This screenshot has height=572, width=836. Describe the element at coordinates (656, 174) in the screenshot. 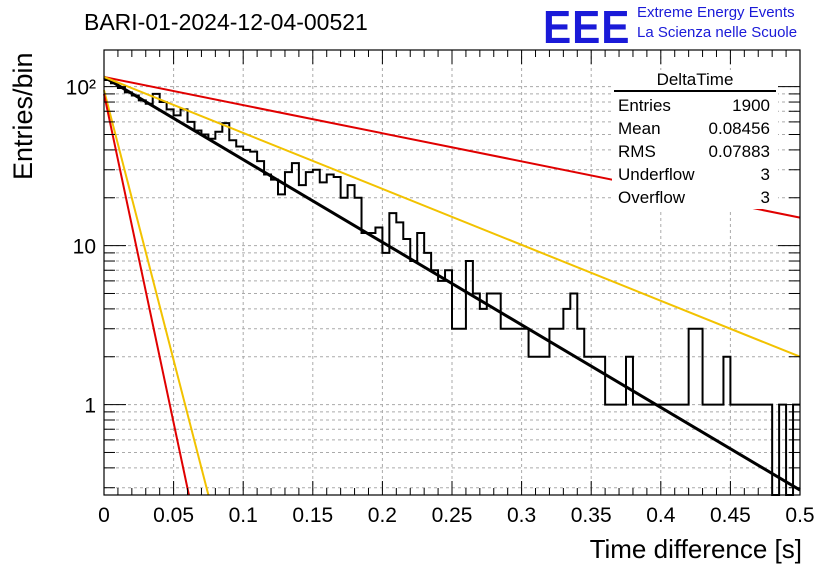

I see `stats-label: Underflow` at that location.